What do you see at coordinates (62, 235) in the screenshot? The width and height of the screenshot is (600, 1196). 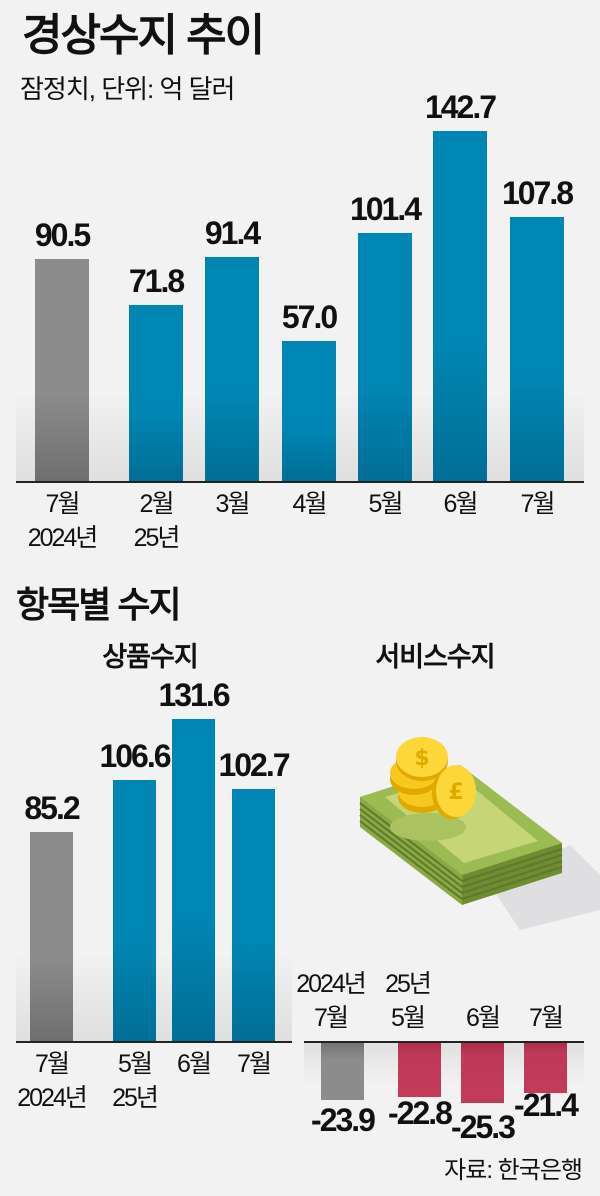 I see `data-label: 90.5` at bounding box center [62, 235].